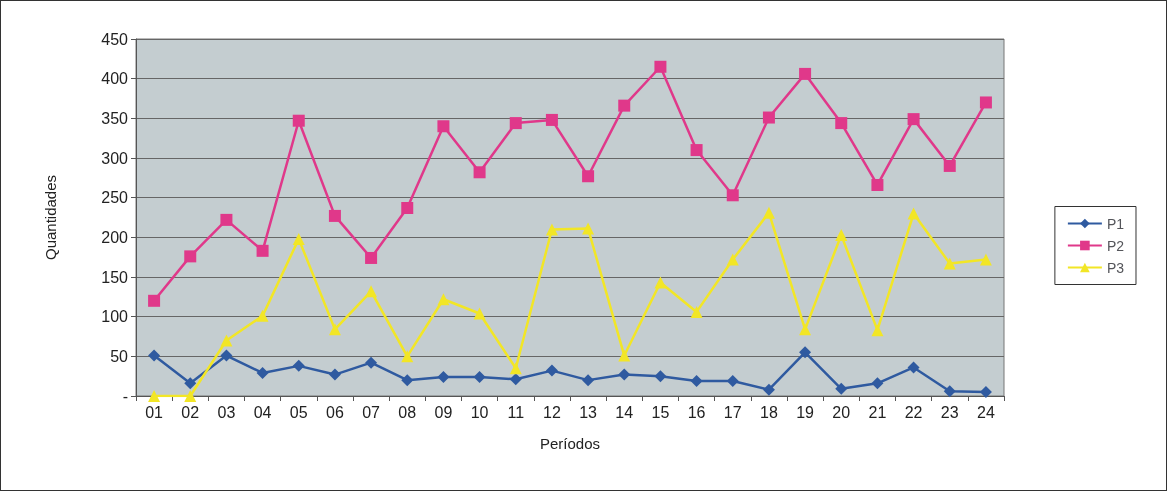  Describe the element at coordinates (913, 412) in the screenshot. I see `x-tick-label: 22` at that location.